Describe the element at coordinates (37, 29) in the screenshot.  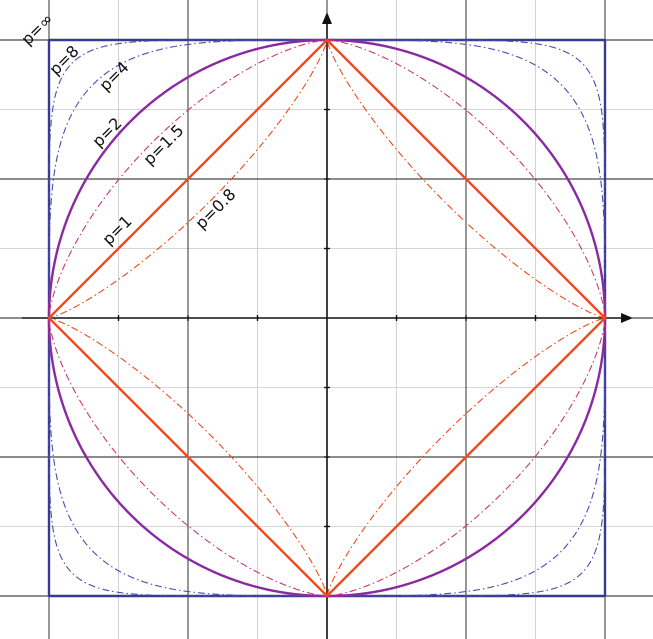
I see `label-p-inf: p=∞` at that location.